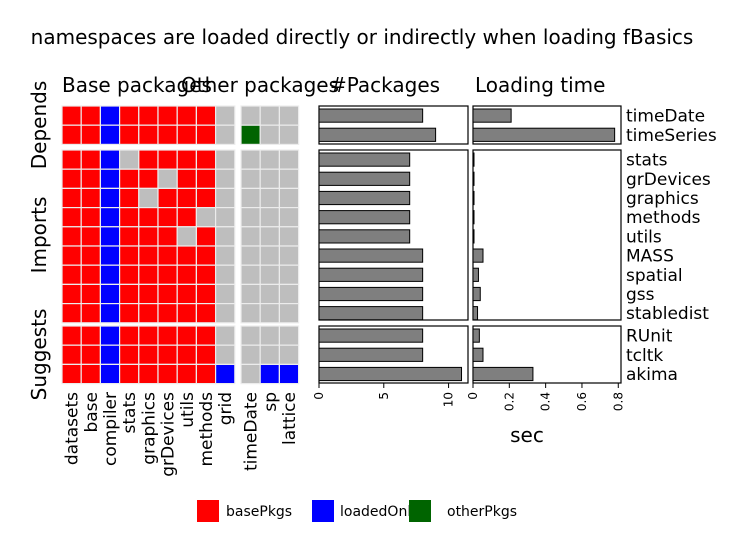 This screenshot has width=737, height=534. What do you see at coordinates (130, 413) in the screenshot?
I see `base-column-label: stats` at bounding box center [130, 413].